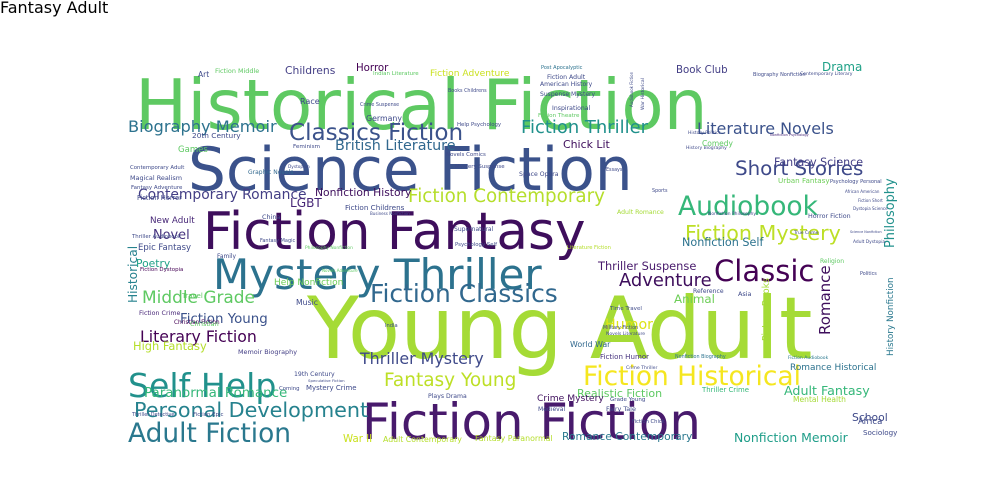  I want to click on word-148: Race, so click(310, 102).